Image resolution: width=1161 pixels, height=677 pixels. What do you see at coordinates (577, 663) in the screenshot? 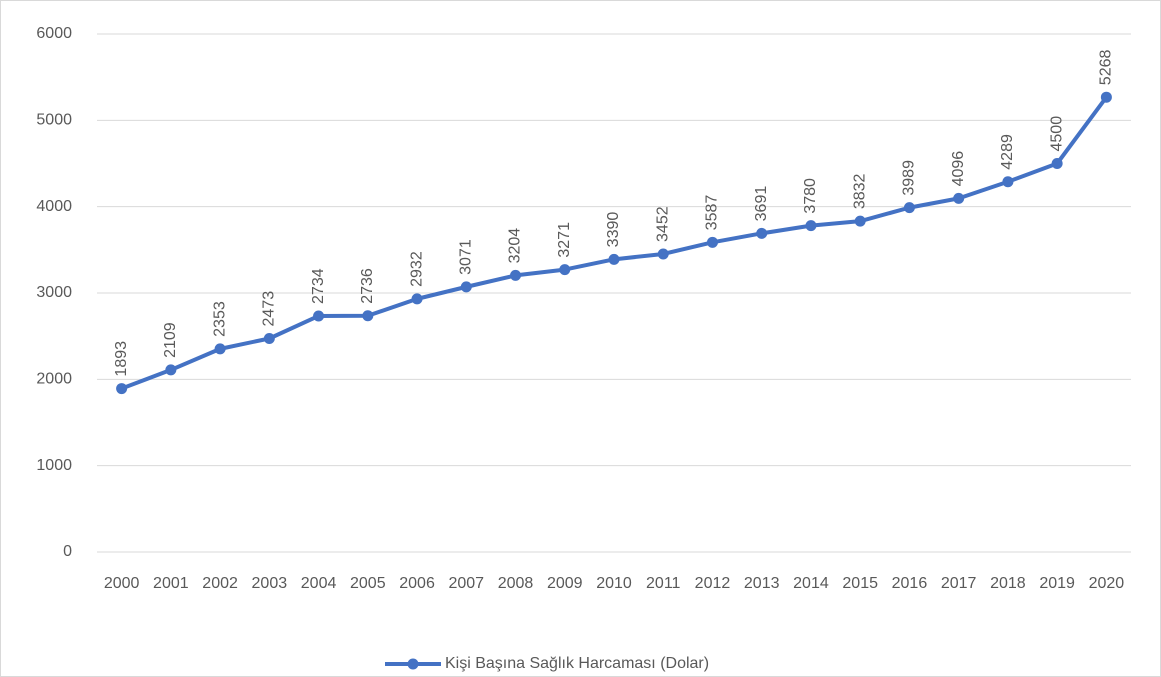
I see `legend-label: Kişi Başına Sağlık Harcaması (Dolar)` at bounding box center [577, 663].